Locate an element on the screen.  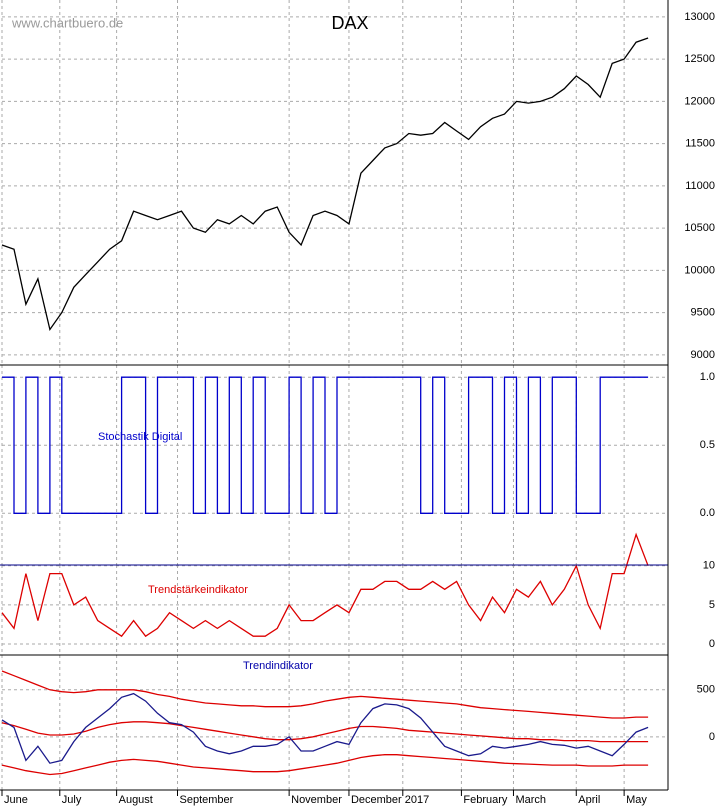
x-tick-label: August is located at coordinates (136, 800).